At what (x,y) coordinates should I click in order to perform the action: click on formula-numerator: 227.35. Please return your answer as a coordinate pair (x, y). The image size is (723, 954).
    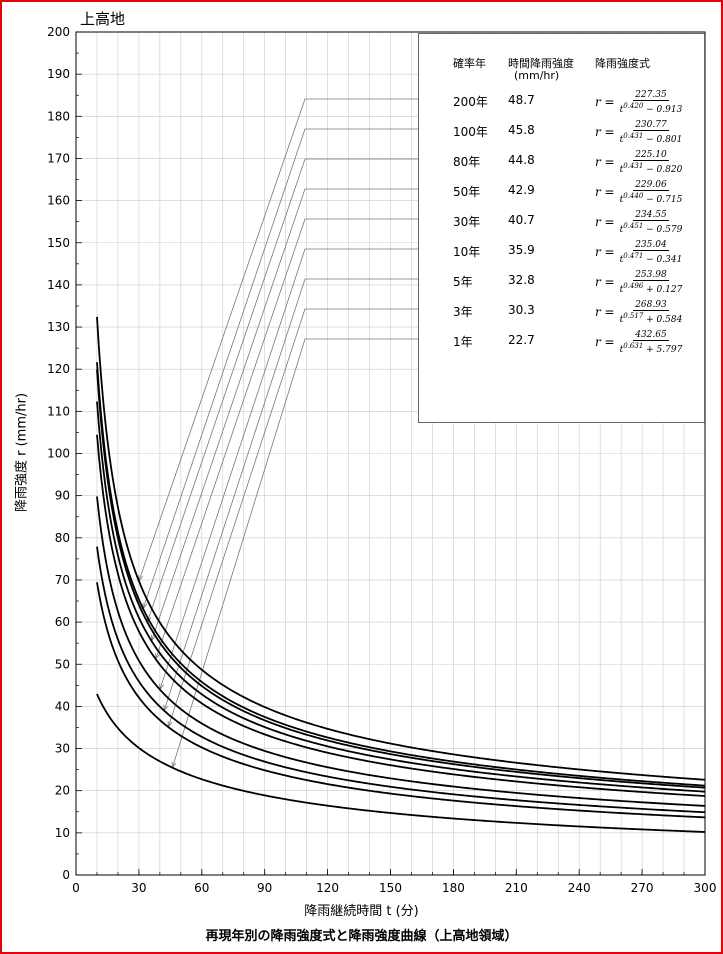
    Looking at the image, I should click on (651, 95).